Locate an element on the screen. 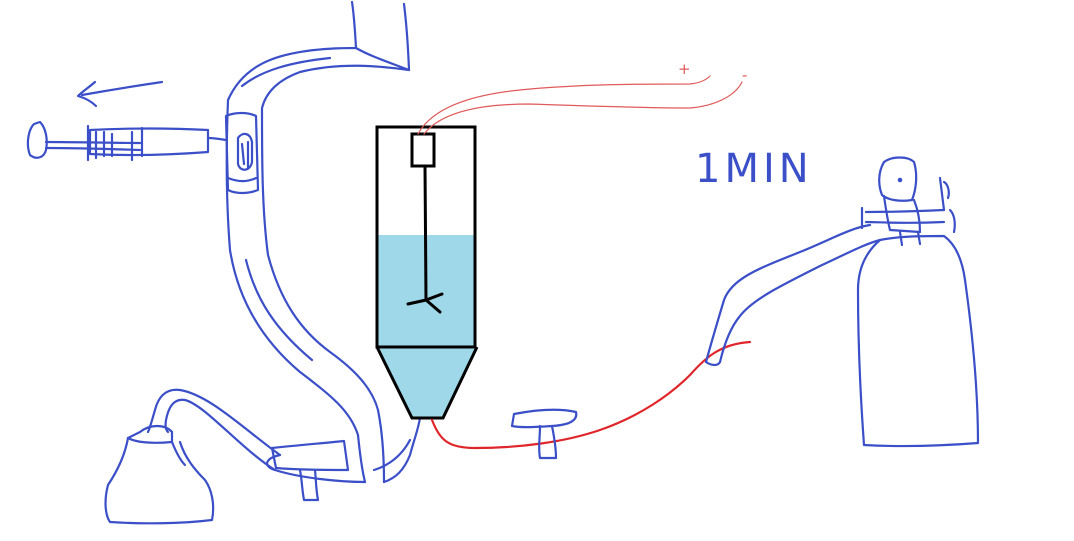  bottom-left-tube is located at coordinates (214, 430).